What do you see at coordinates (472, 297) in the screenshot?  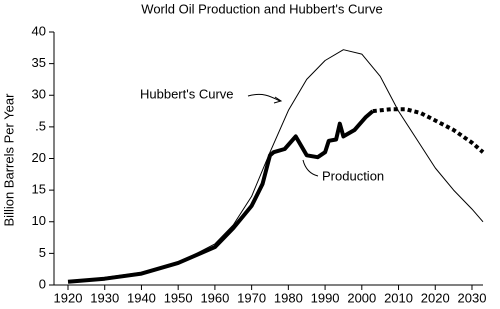 I see `x-tick-label: 2030` at bounding box center [472, 297].